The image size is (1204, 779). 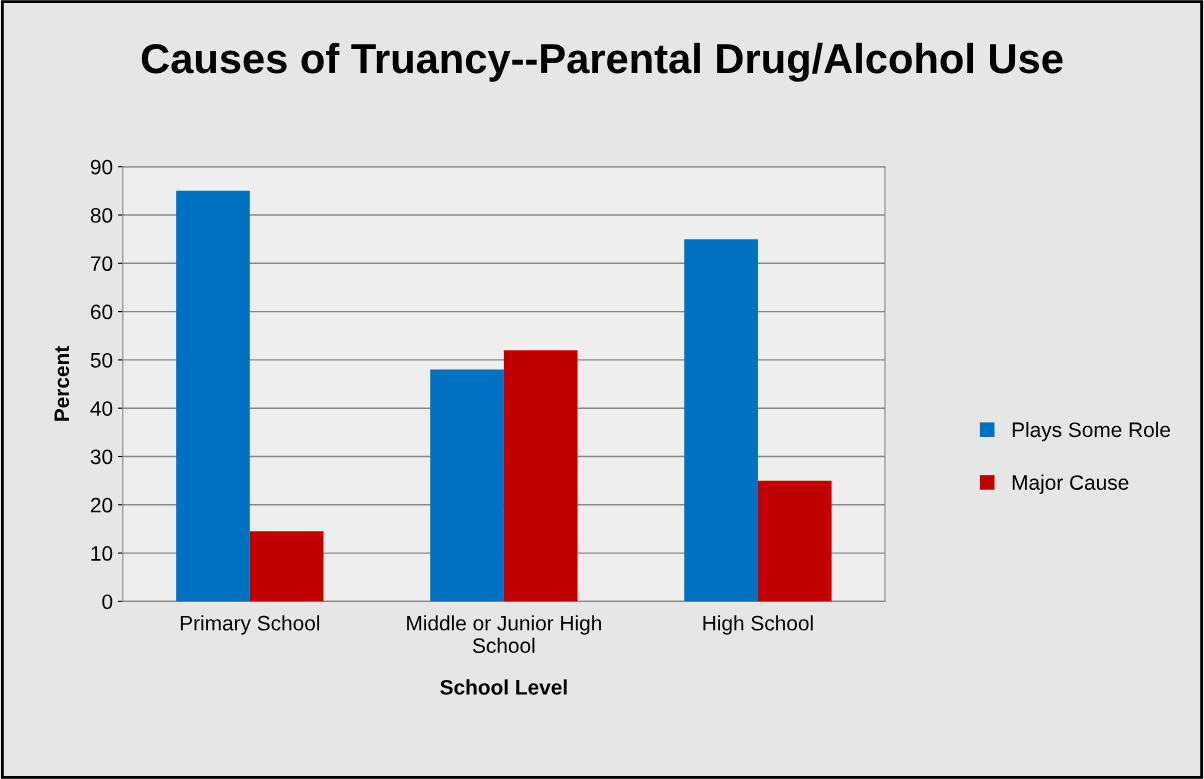 What do you see at coordinates (101, 215) in the screenshot?
I see `y-tick-label: 80` at bounding box center [101, 215].